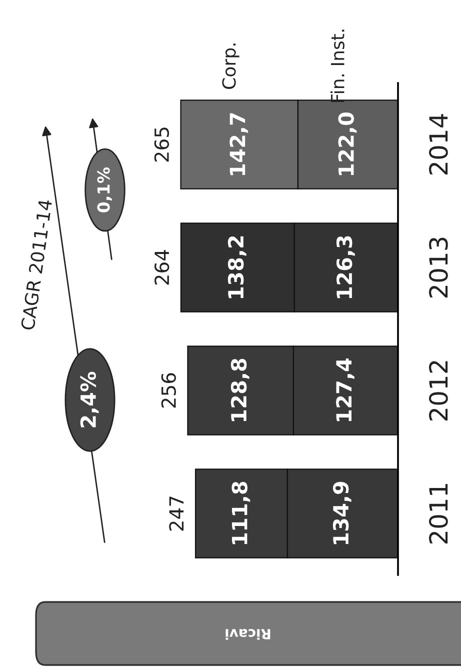 This screenshot has width=461, height=670. I want to click on data-label: 122,0, so click(347, 144).